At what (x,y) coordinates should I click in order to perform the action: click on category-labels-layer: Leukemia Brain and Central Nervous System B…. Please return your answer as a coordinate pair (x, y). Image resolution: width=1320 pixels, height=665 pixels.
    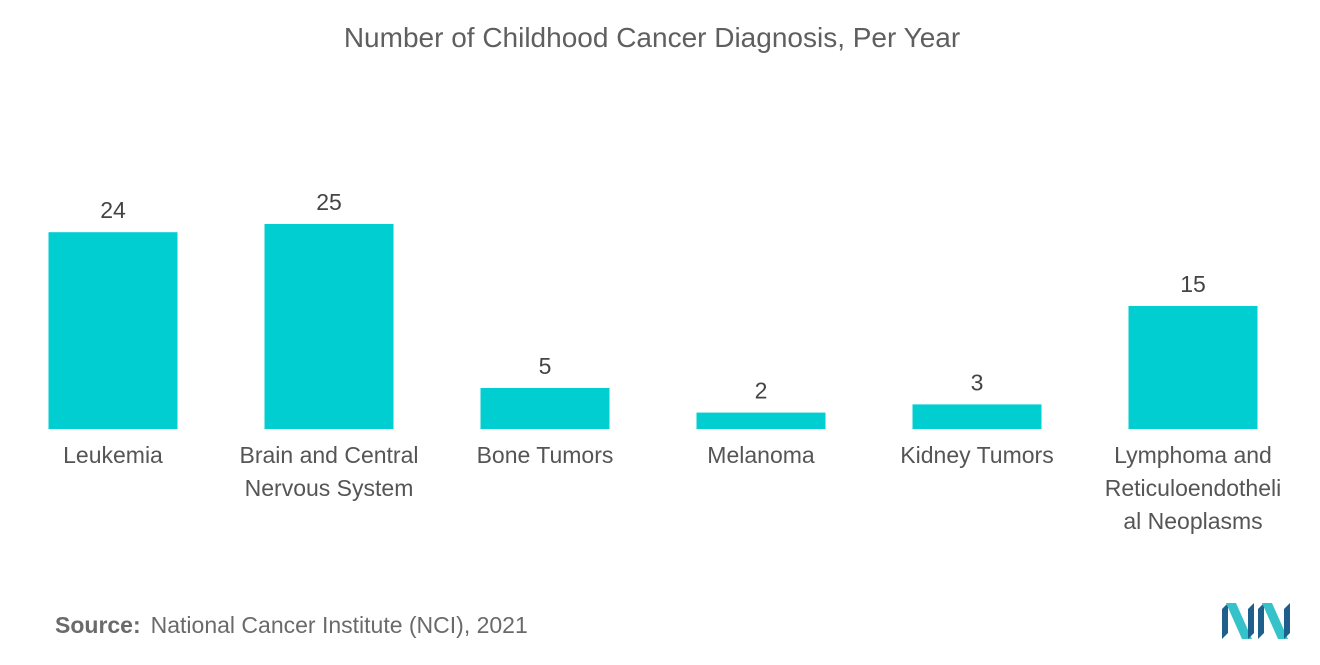
    Looking at the image, I should click on (672, 488).